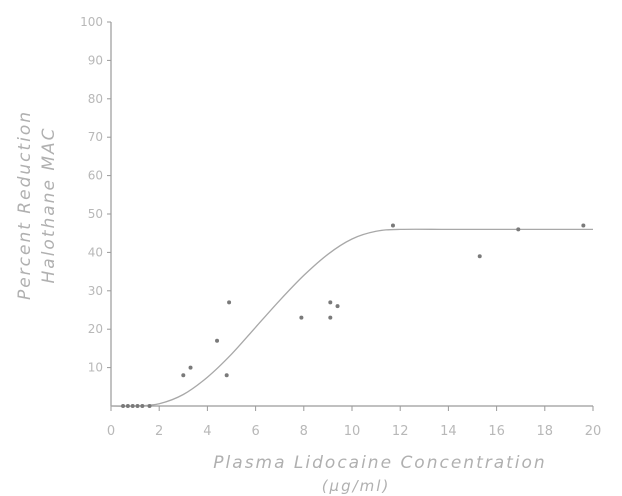  Describe the element at coordinates (95, 252) in the screenshot. I see `y-tick-label: 40` at that location.